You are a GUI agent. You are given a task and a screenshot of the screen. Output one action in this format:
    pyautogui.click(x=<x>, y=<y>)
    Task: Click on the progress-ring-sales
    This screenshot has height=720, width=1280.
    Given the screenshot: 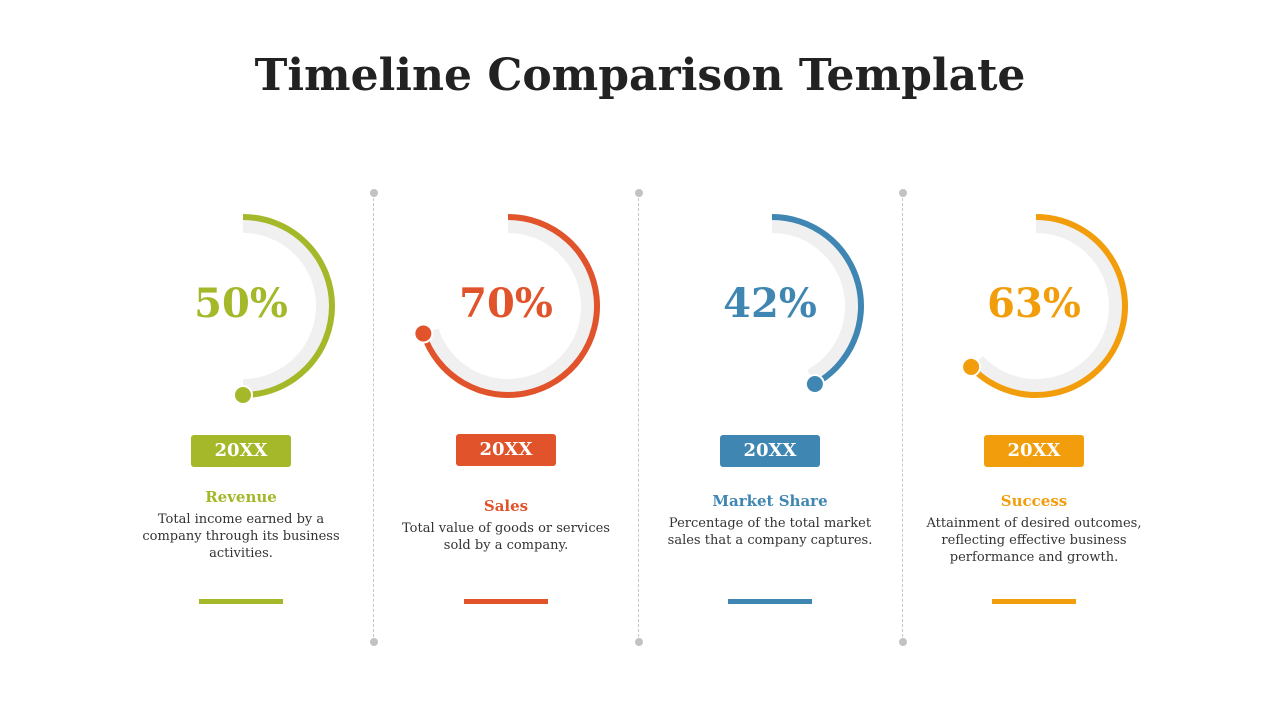 What is the action you would take?
    pyautogui.click(x=506, y=306)
    